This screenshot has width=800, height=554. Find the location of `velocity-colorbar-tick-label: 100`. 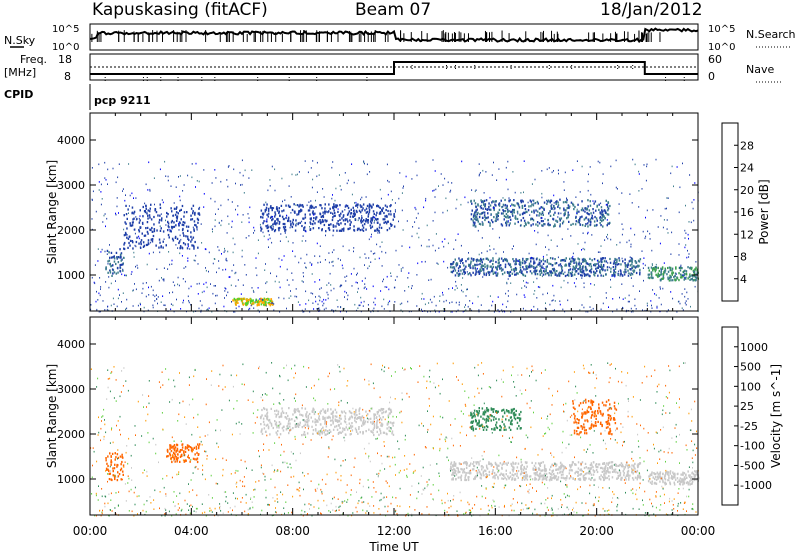

velocity-colorbar-tick-label: 100 is located at coordinates (750, 386).